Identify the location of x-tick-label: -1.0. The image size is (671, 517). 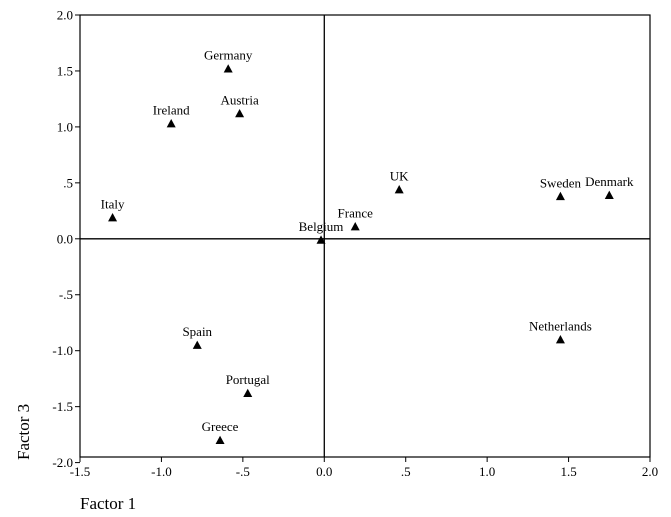
(161, 471).